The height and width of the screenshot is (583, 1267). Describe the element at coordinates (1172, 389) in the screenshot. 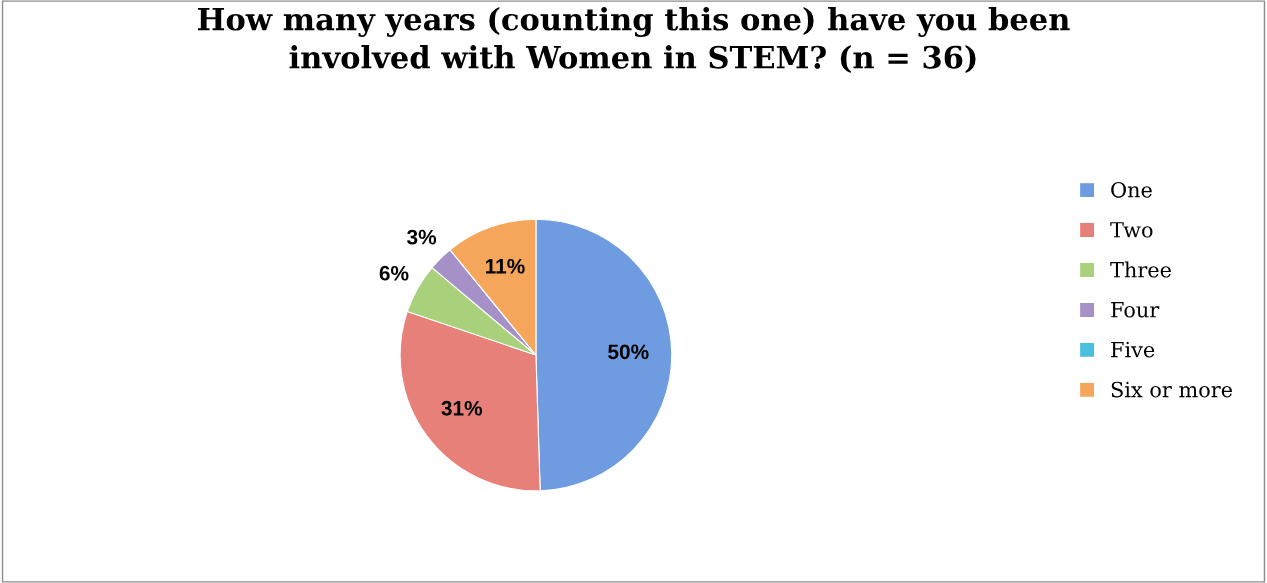

I see `legend-label: Six or more` at that location.